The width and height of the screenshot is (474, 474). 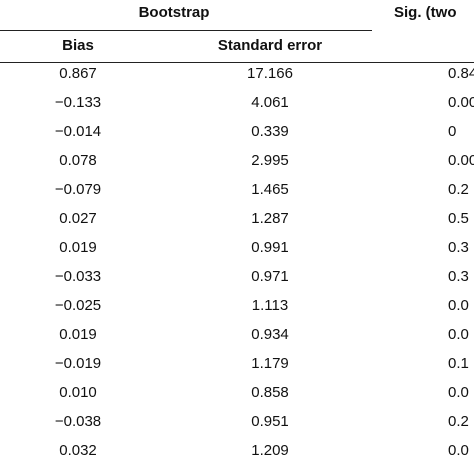 I want to click on bias-cell: −0.014, so click(x=78, y=131).